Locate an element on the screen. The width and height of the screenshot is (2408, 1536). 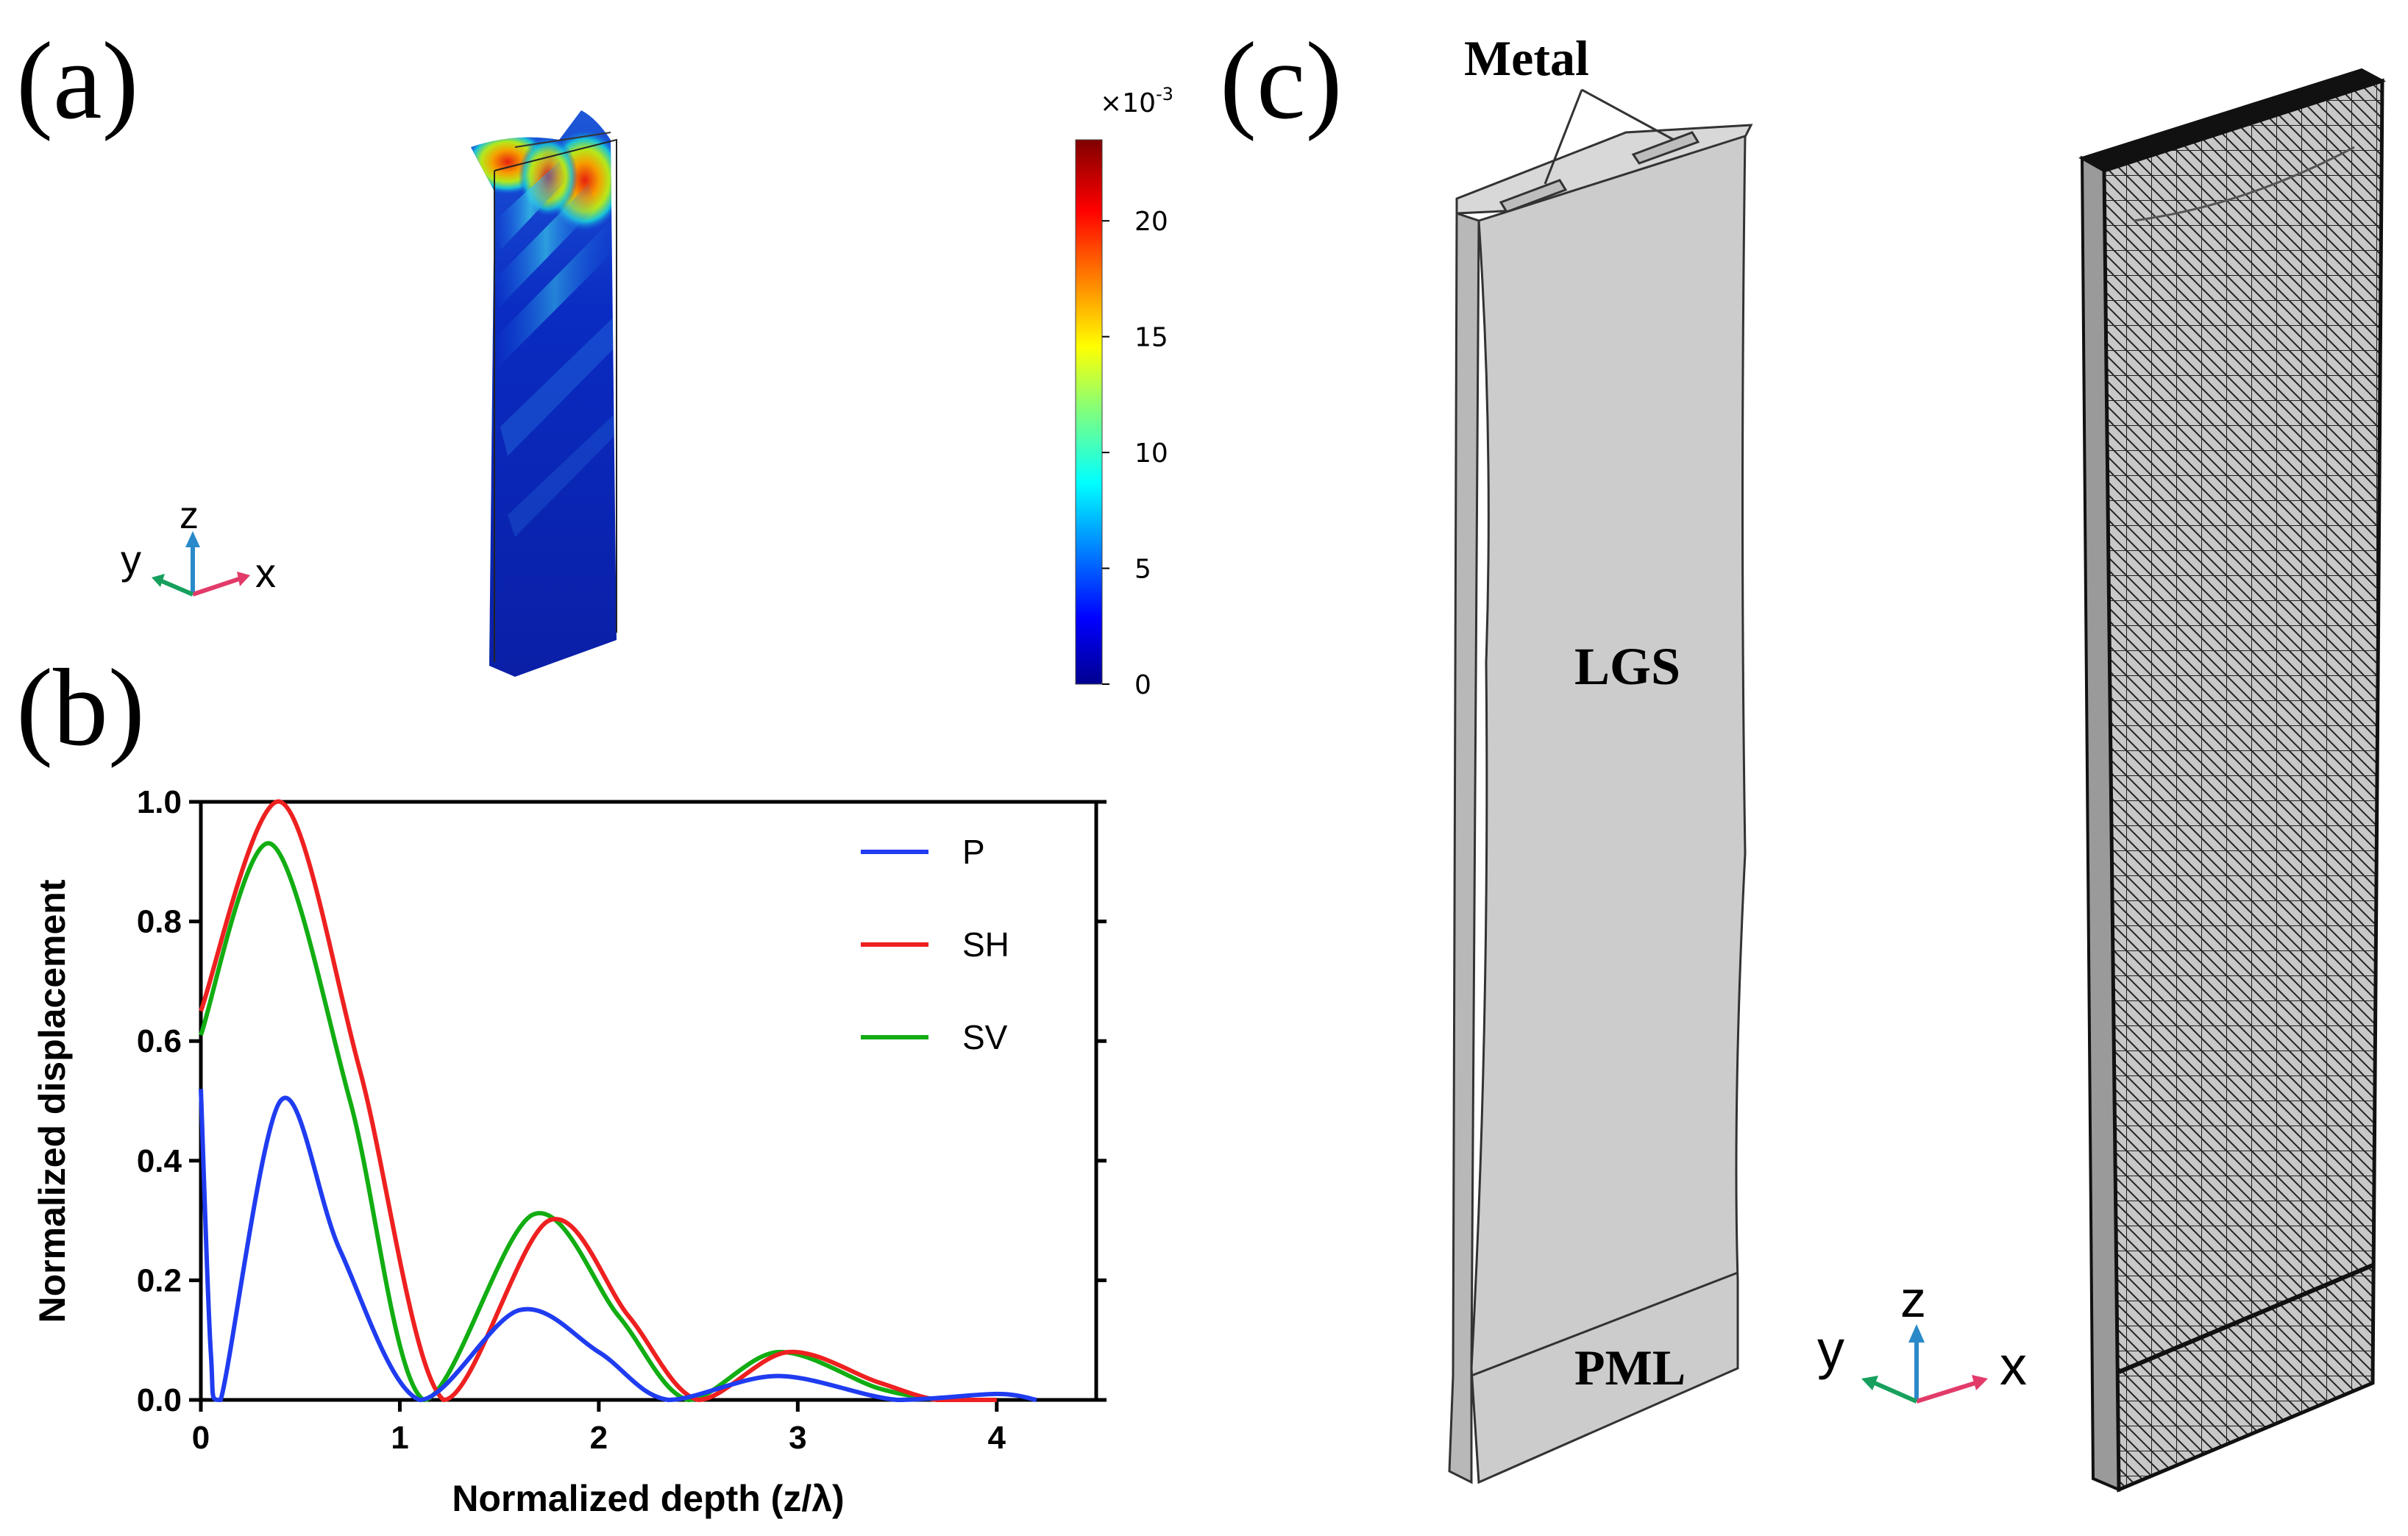
substrate-label: LGS is located at coordinates (1627, 666).